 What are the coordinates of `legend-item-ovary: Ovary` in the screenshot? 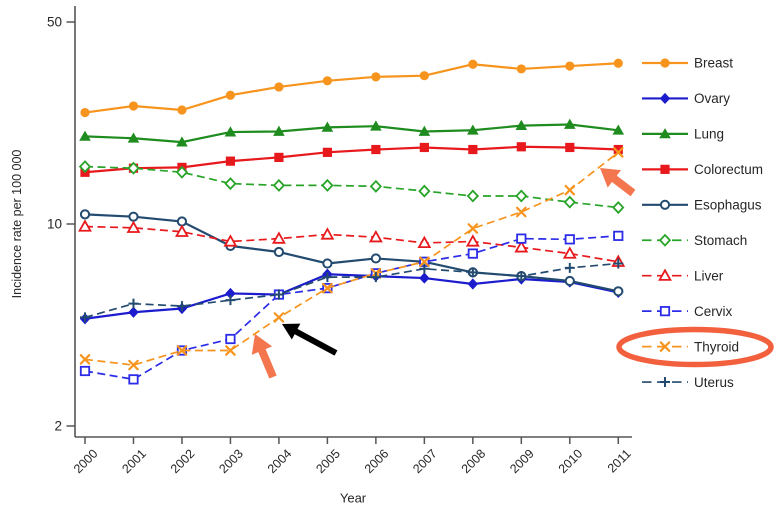 It's located at (686, 98).